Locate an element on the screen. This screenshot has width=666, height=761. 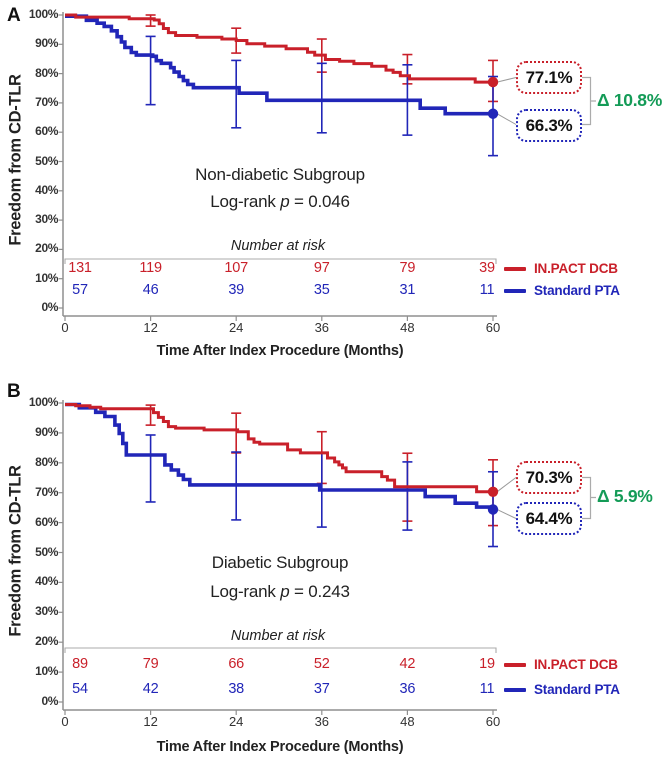
y-tick-label: 40% is located at coordinates (46, 581).